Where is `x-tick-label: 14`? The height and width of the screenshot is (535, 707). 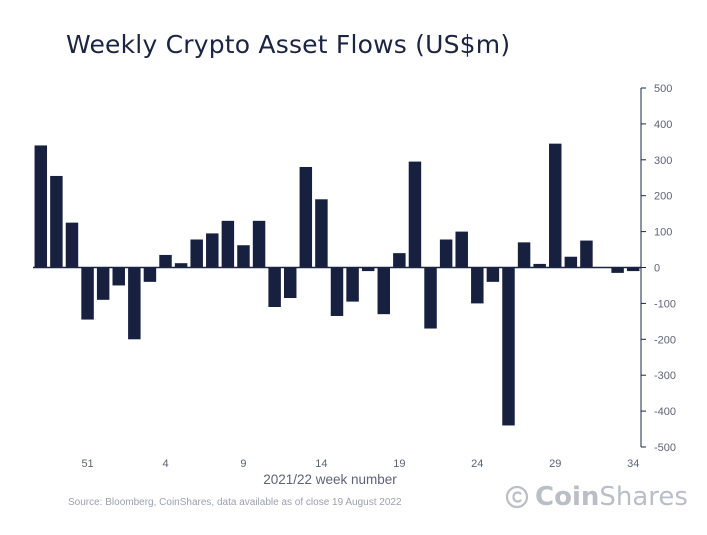 x-tick-label: 14 is located at coordinates (321, 464).